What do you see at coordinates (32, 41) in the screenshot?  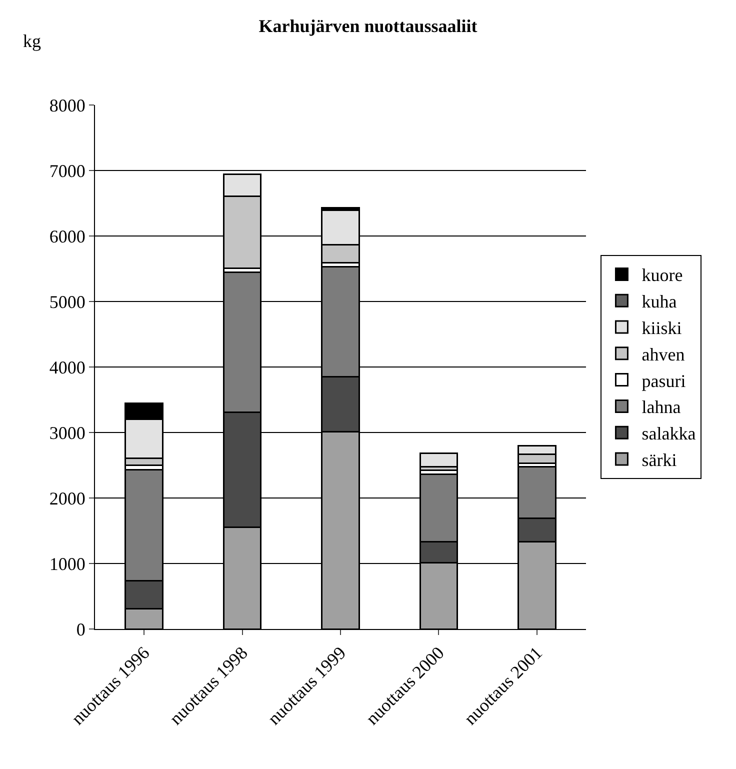 I see `y-axis-title: kg` at bounding box center [32, 41].